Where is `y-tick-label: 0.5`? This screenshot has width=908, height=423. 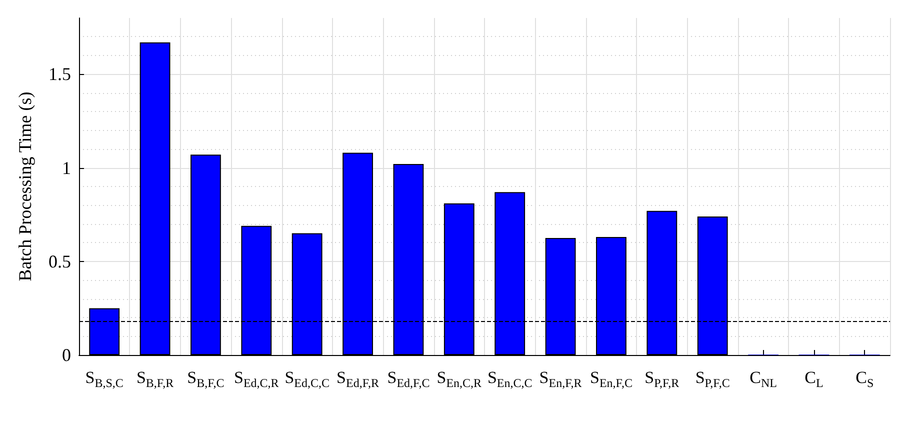 y-tick-label: 0.5 is located at coordinates (59, 261).